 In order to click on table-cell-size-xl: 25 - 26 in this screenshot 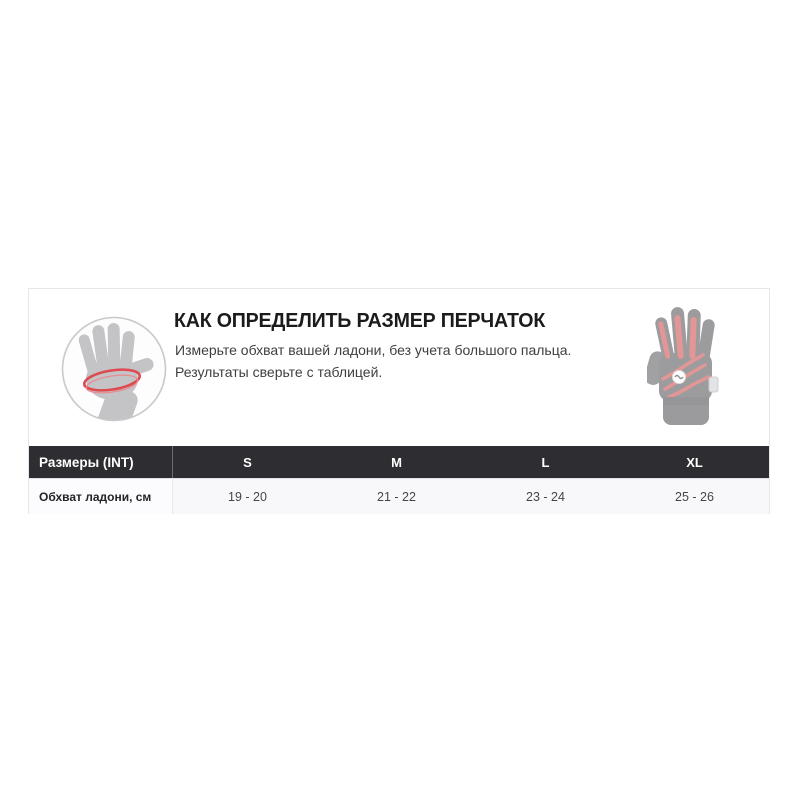, I will do `click(694, 496)`.